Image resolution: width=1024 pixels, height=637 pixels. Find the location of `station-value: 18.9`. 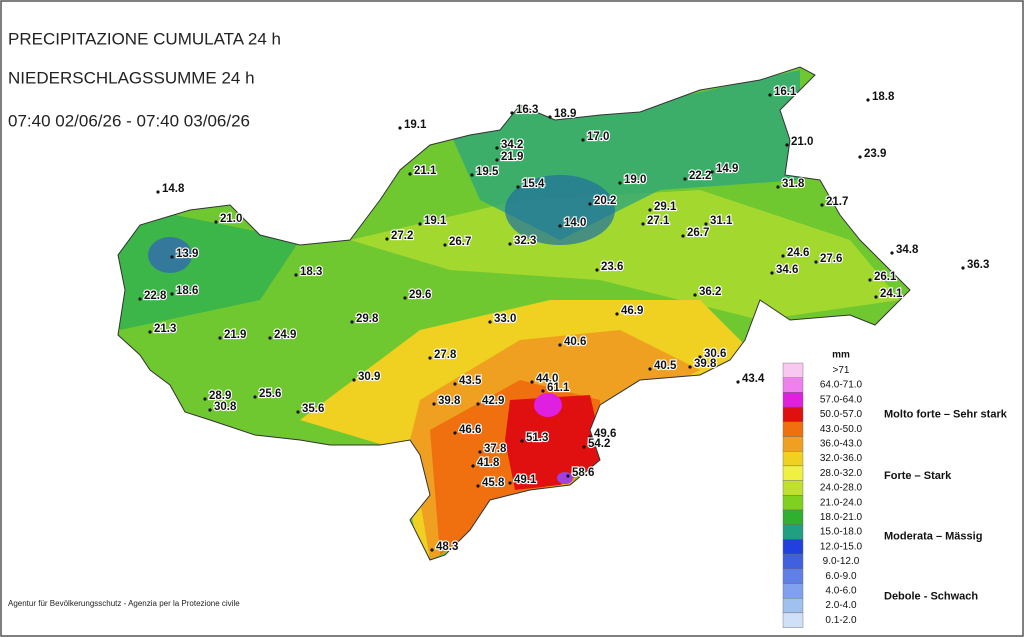

station-value: 18.9 is located at coordinates (565, 114).